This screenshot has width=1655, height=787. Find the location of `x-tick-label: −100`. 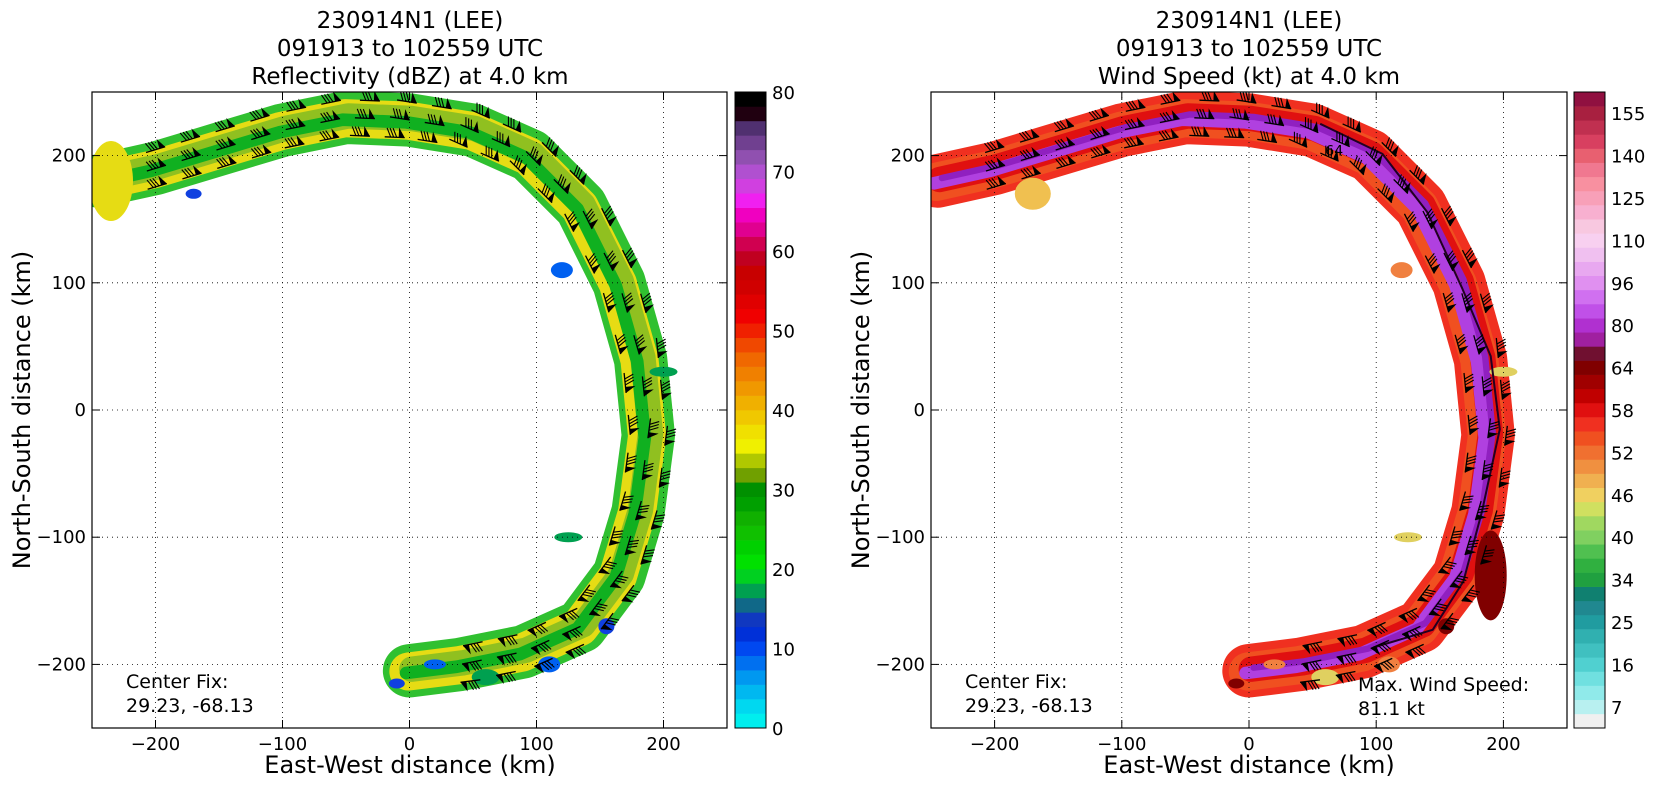

x-tick-label: −100 is located at coordinates (1121, 744).